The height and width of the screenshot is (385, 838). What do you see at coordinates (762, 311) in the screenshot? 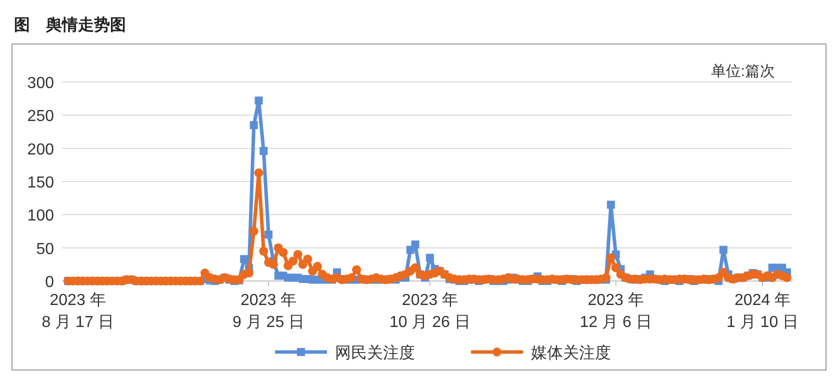
I see `x-tick-label: 2024 年 1 月 10 日` at bounding box center [762, 311].